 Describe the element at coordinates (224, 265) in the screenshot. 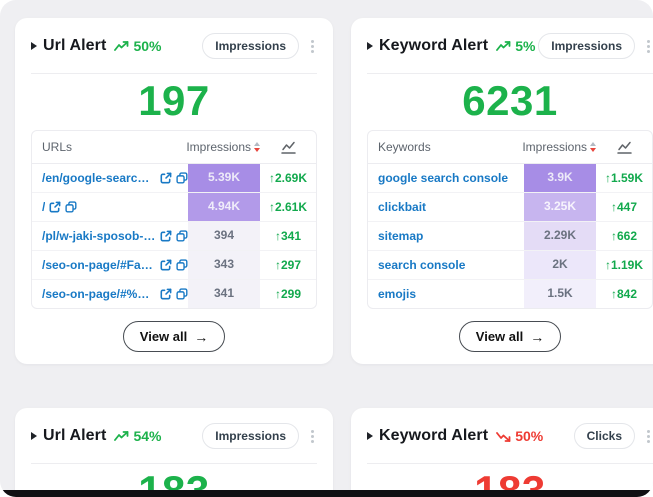

I see `impressions-value-cell: 343` at that location.